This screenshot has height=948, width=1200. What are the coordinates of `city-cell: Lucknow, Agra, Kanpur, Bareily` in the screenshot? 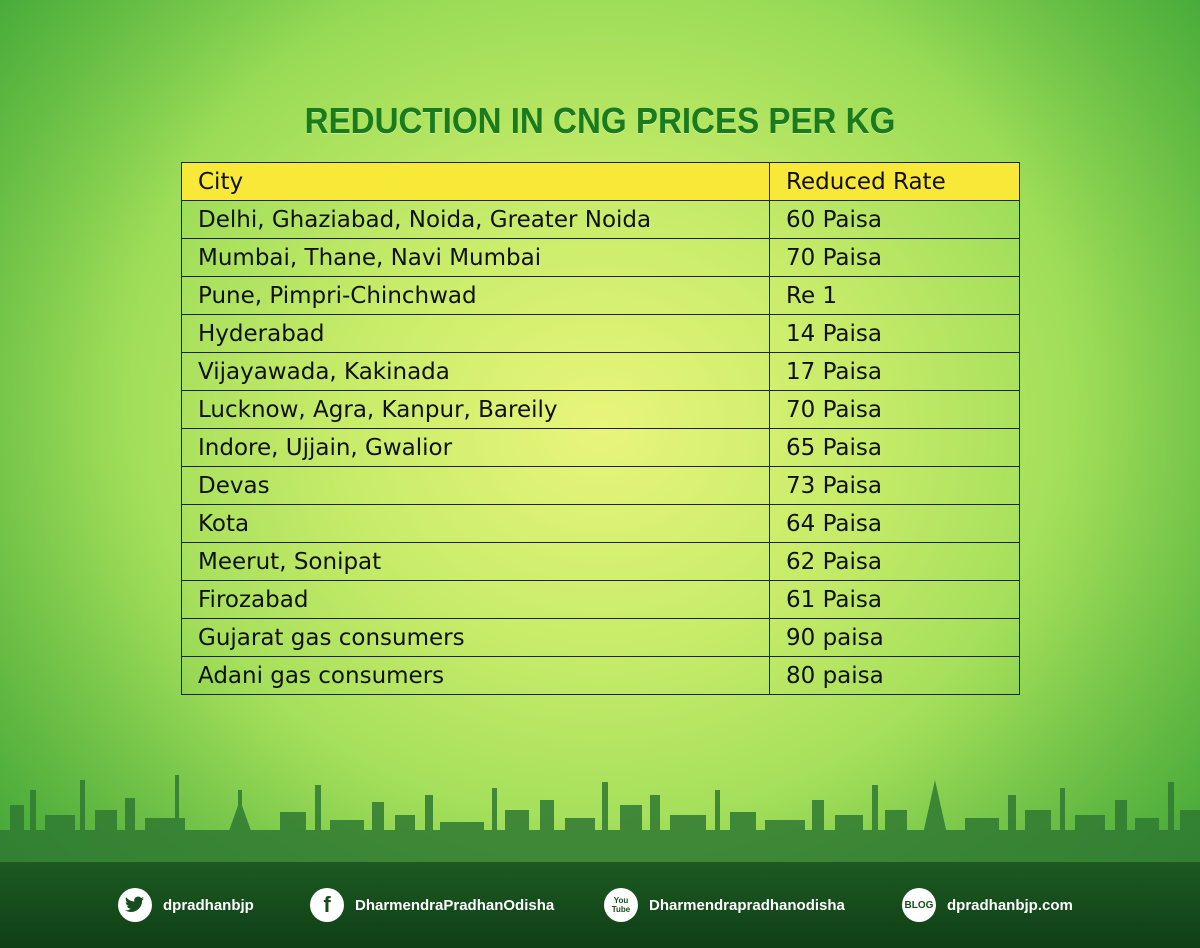 It's located at (475, 409).